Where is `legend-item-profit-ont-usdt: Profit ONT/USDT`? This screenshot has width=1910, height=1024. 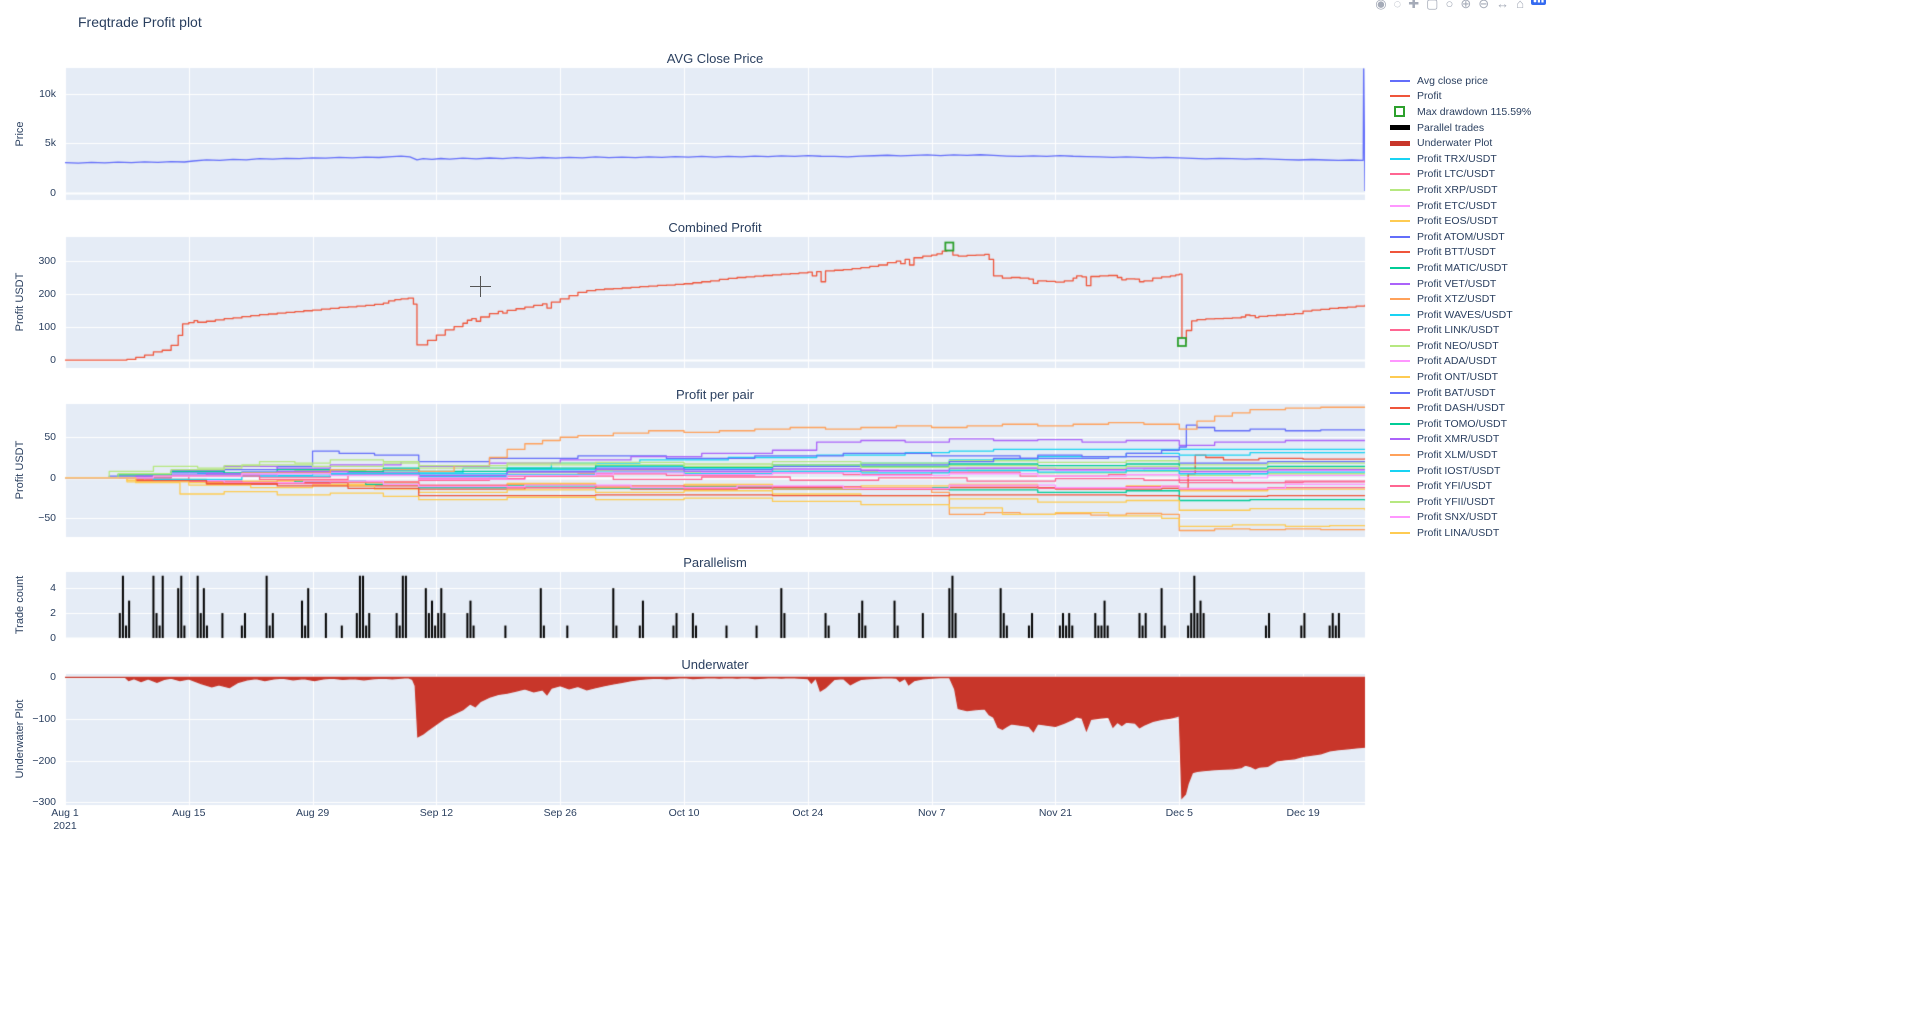 legend-item-profit-ont-usdt: Profit ONT/USDT is located at coordinates (1460, 377).